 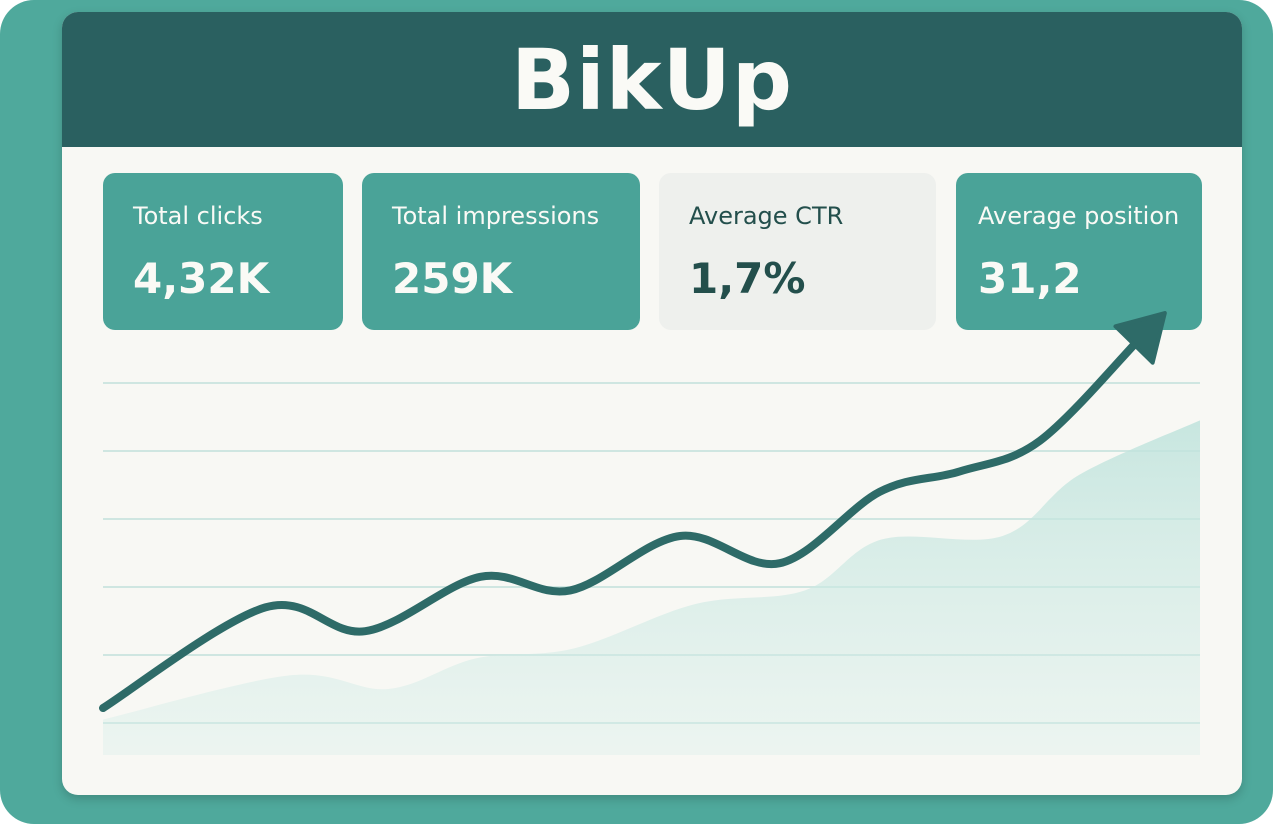 I want to click on metric-card-average-position: Average position 31,2, so click(x=1079, y=251).